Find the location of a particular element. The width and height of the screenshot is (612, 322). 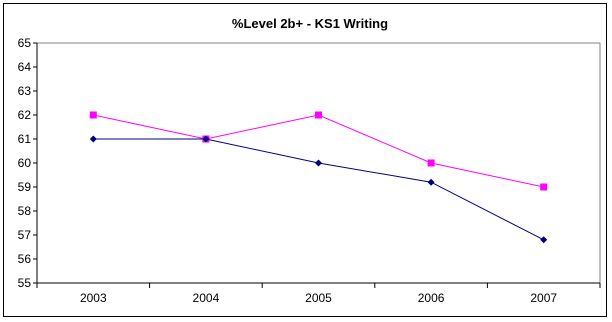

y-tick-label: 61 is located at coordinates (25, 139).